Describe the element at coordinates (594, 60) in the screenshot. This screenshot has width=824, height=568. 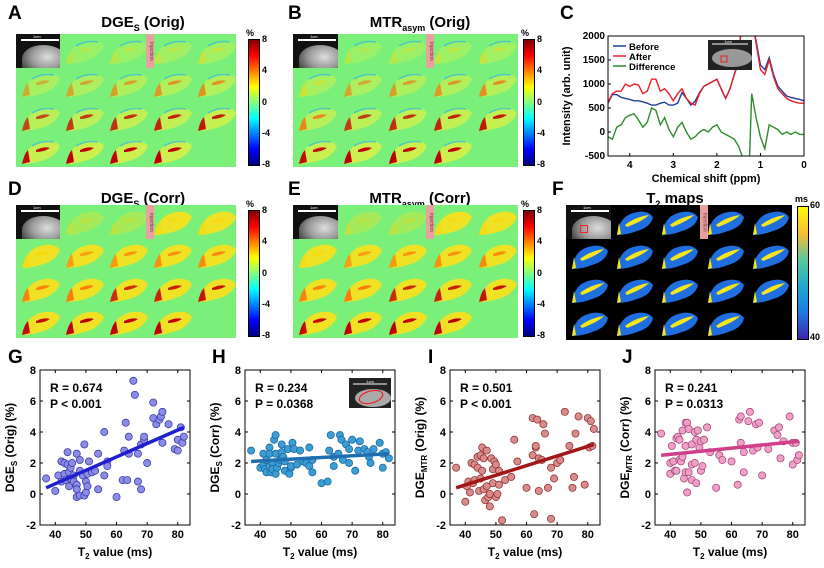
I see `y-tick-label: 1500` at that location.